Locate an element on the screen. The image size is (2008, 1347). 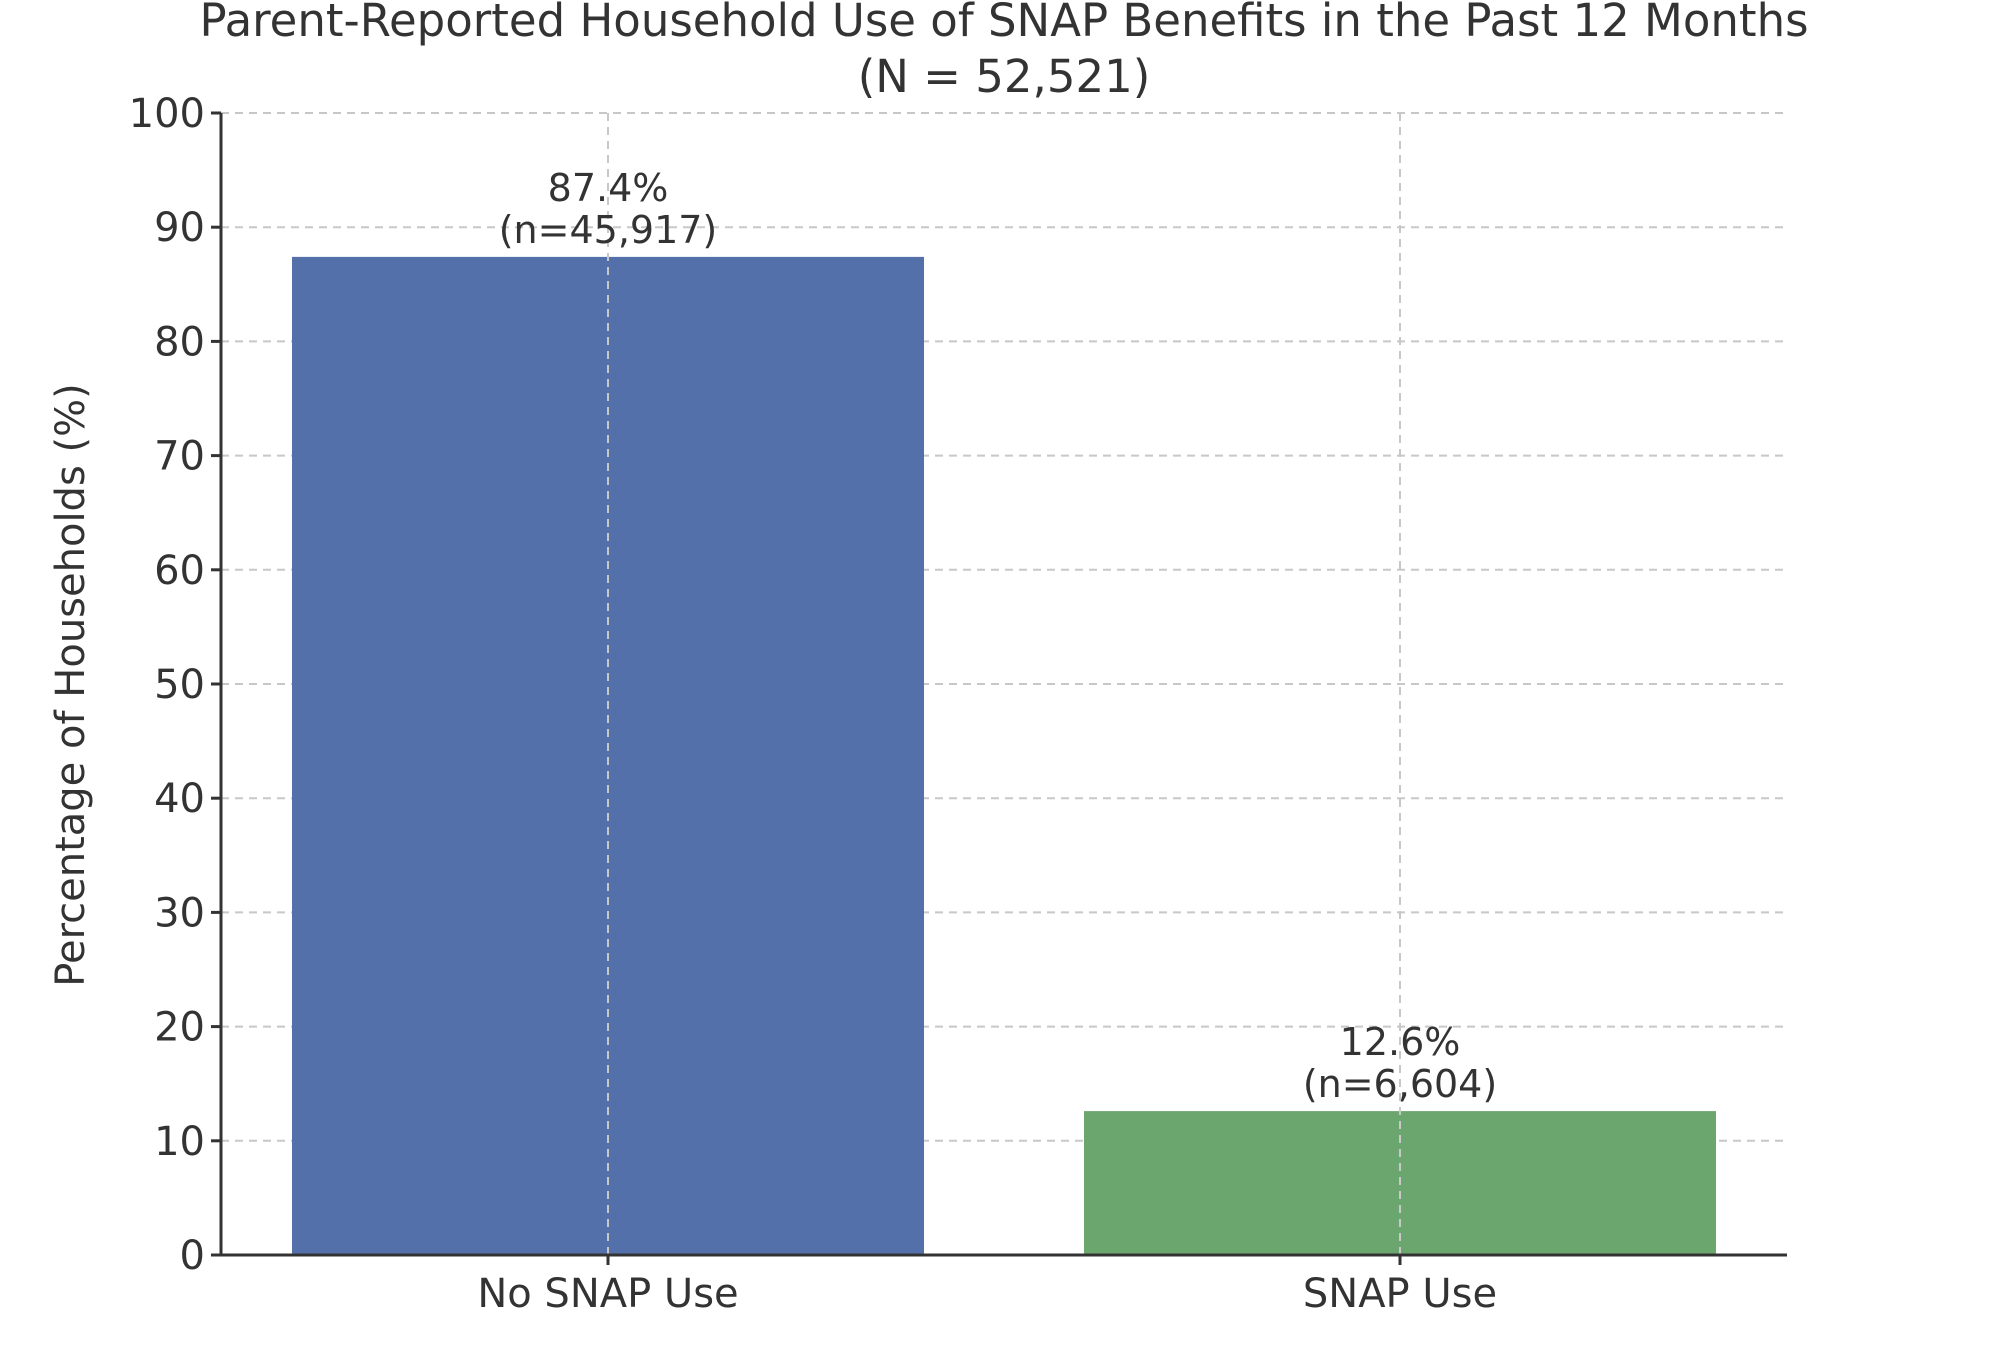
y-tick-label: 30 is located at coordinates (179, 913).